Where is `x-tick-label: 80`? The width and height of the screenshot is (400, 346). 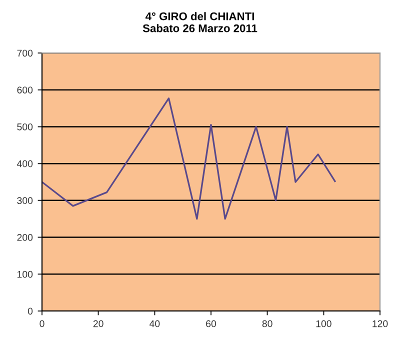 x-tick-label: 80 is located at coordinates (267, 324).